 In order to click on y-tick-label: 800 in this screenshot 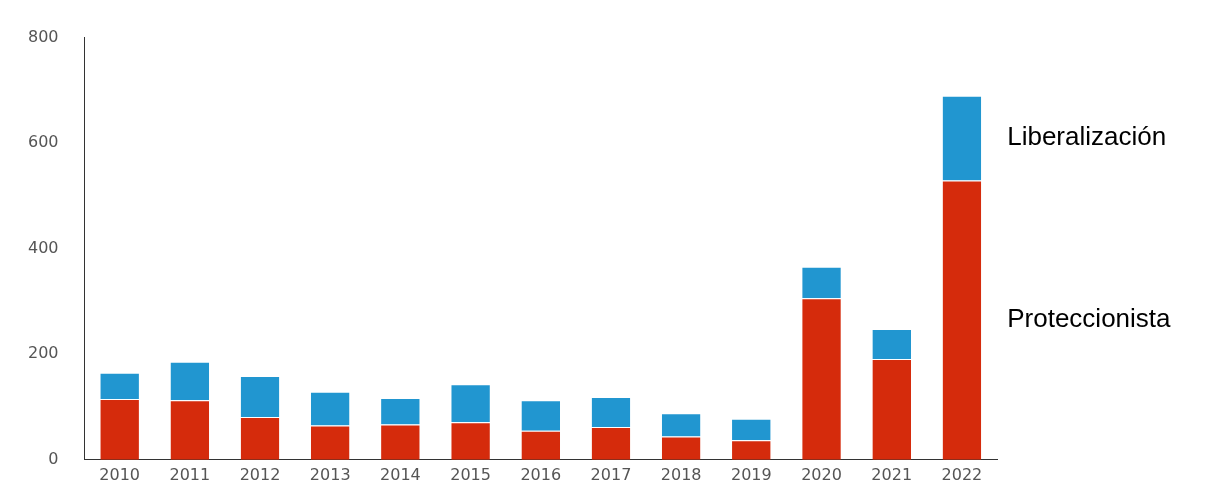, I will do `click(43, 36)`.